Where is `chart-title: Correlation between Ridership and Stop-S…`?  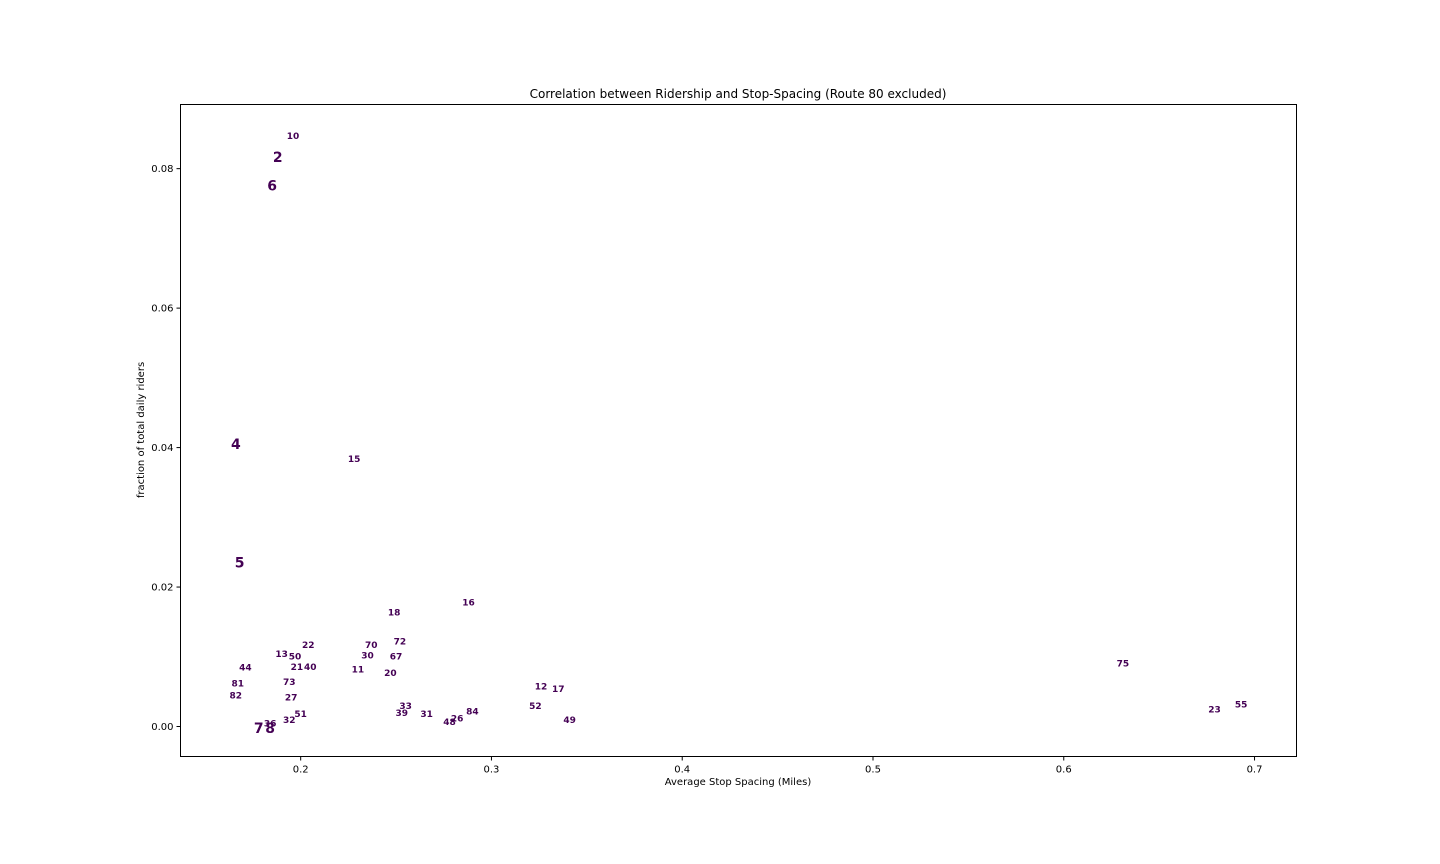
chart-title: Correlation between Ridership and Stop-S… is located at coordinates (738, 94).